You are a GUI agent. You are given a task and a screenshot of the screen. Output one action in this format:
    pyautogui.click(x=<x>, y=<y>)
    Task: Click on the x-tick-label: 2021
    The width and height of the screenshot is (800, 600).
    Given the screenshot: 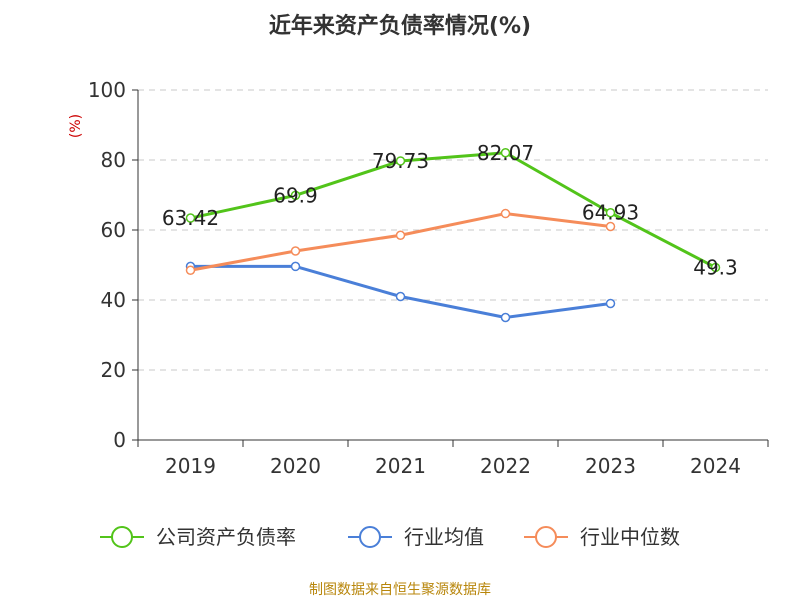 What is the action you would take?
    pyautogui.click(x=400, y=466)
    